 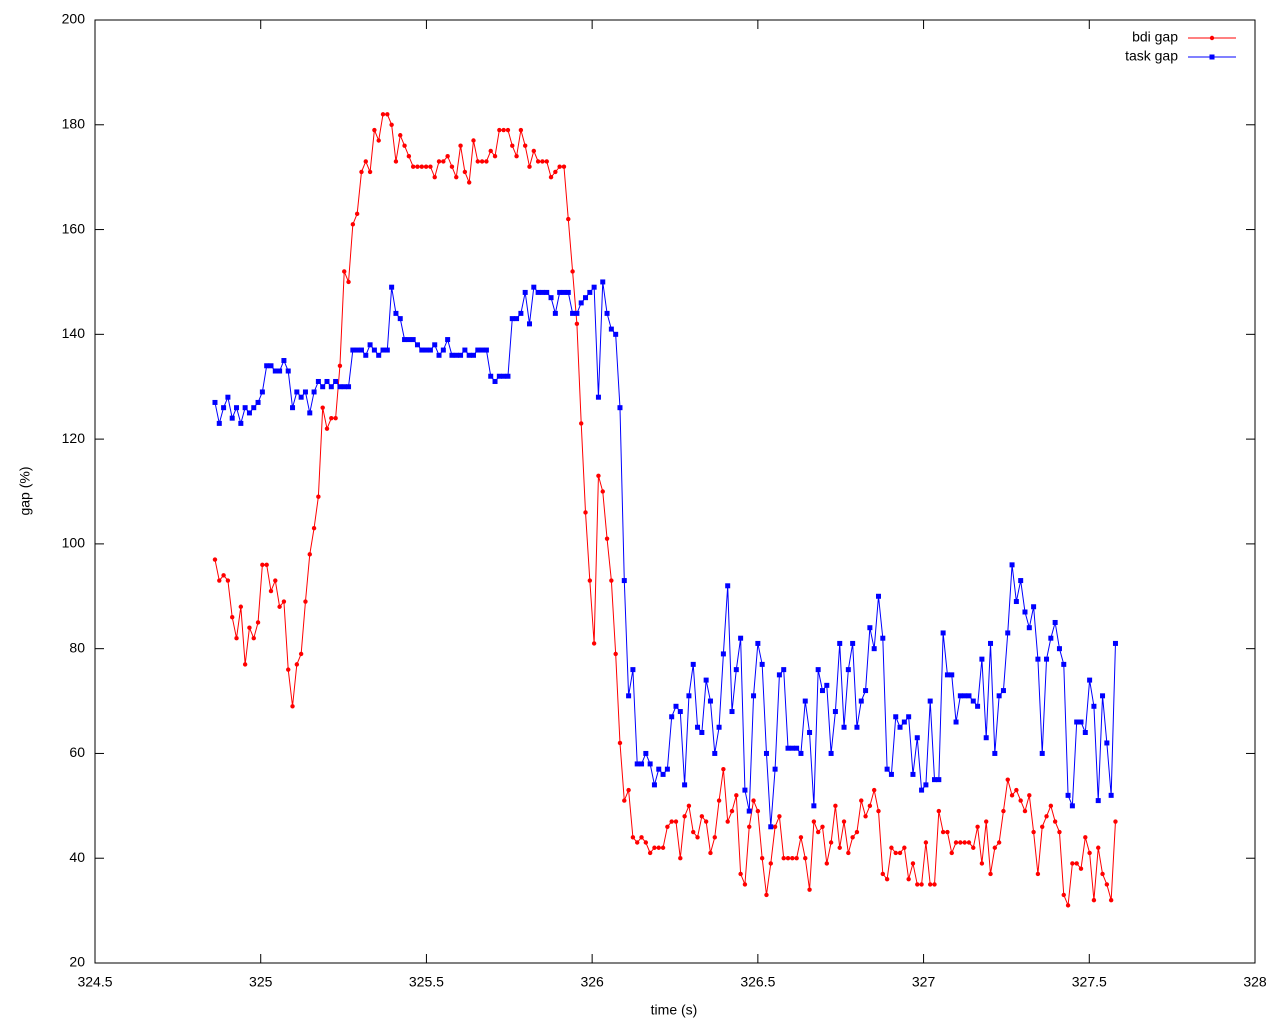 I want to click on y-tick-label: 20, so click(x=77, y=962).